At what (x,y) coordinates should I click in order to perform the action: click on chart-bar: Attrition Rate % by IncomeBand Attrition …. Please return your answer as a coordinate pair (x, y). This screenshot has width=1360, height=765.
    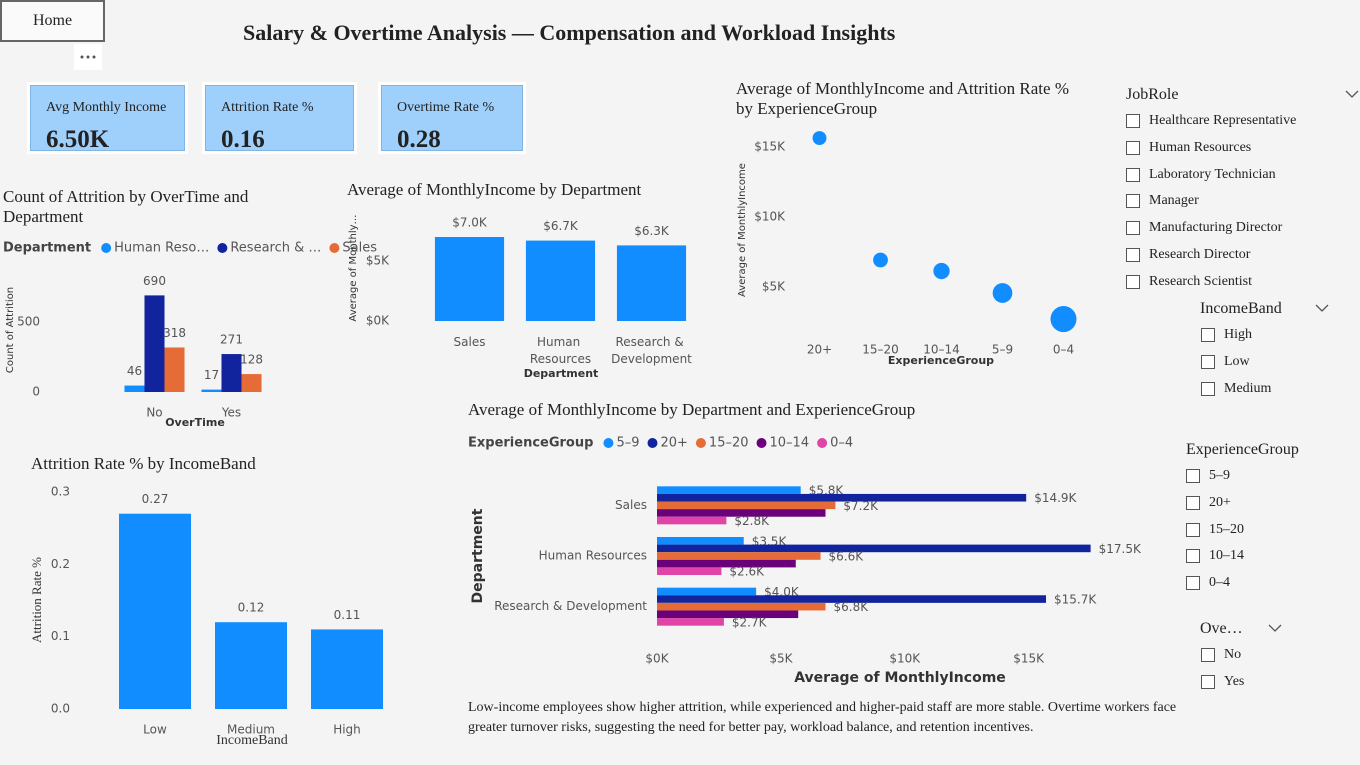
    Looking at the image, I should click on (206, 601).